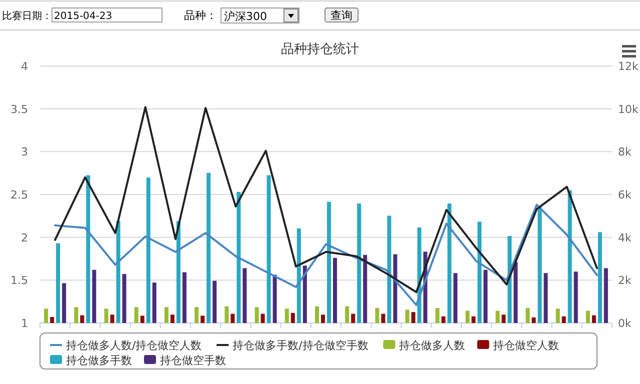  What do you see at coordinates (19, 109) in the screenshot?
I see `y-tick-label: 3.5` at bounding box center [19, 109].